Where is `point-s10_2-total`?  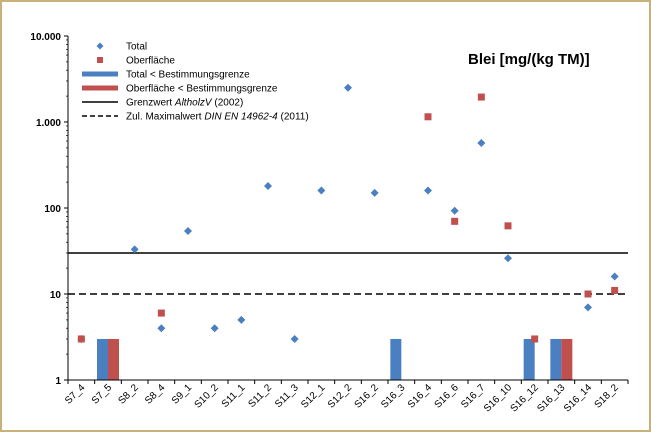
point-s10_2-total is located at coordinates (214, 328).